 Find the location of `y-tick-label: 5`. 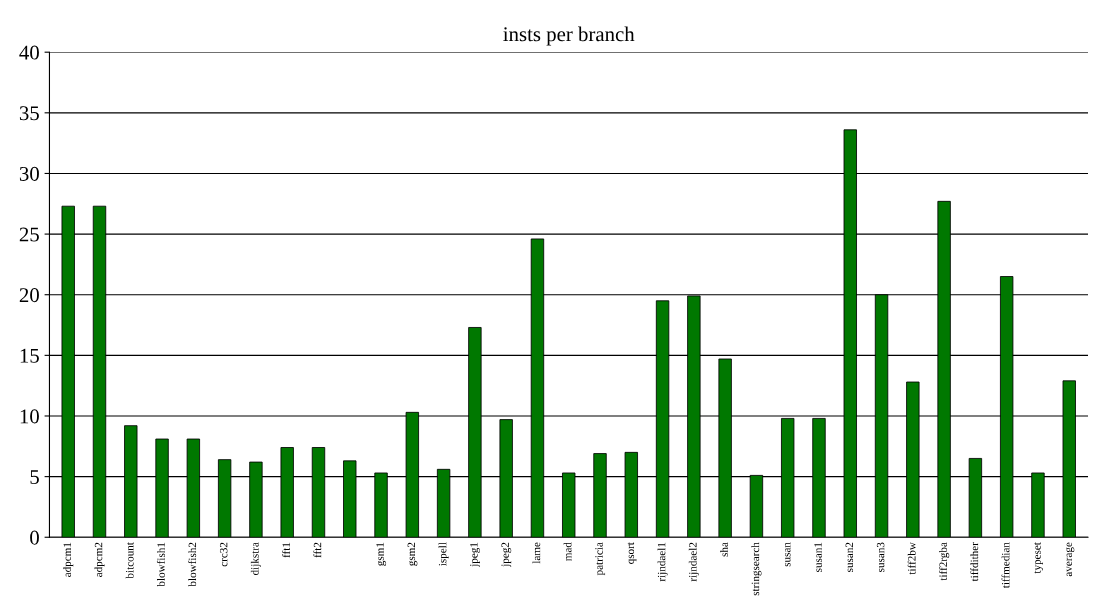

y-tick-label: 5 is located at coordinates (34, 477).